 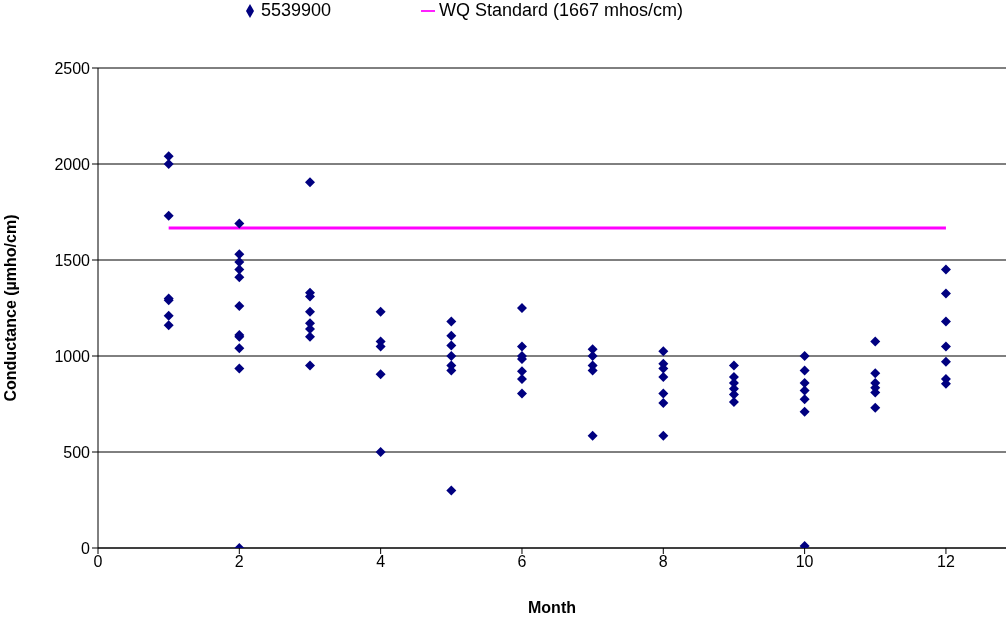 I want to click on legend-label: WQ Standard (1667 mhos/cm), so click(x=561, y=10).